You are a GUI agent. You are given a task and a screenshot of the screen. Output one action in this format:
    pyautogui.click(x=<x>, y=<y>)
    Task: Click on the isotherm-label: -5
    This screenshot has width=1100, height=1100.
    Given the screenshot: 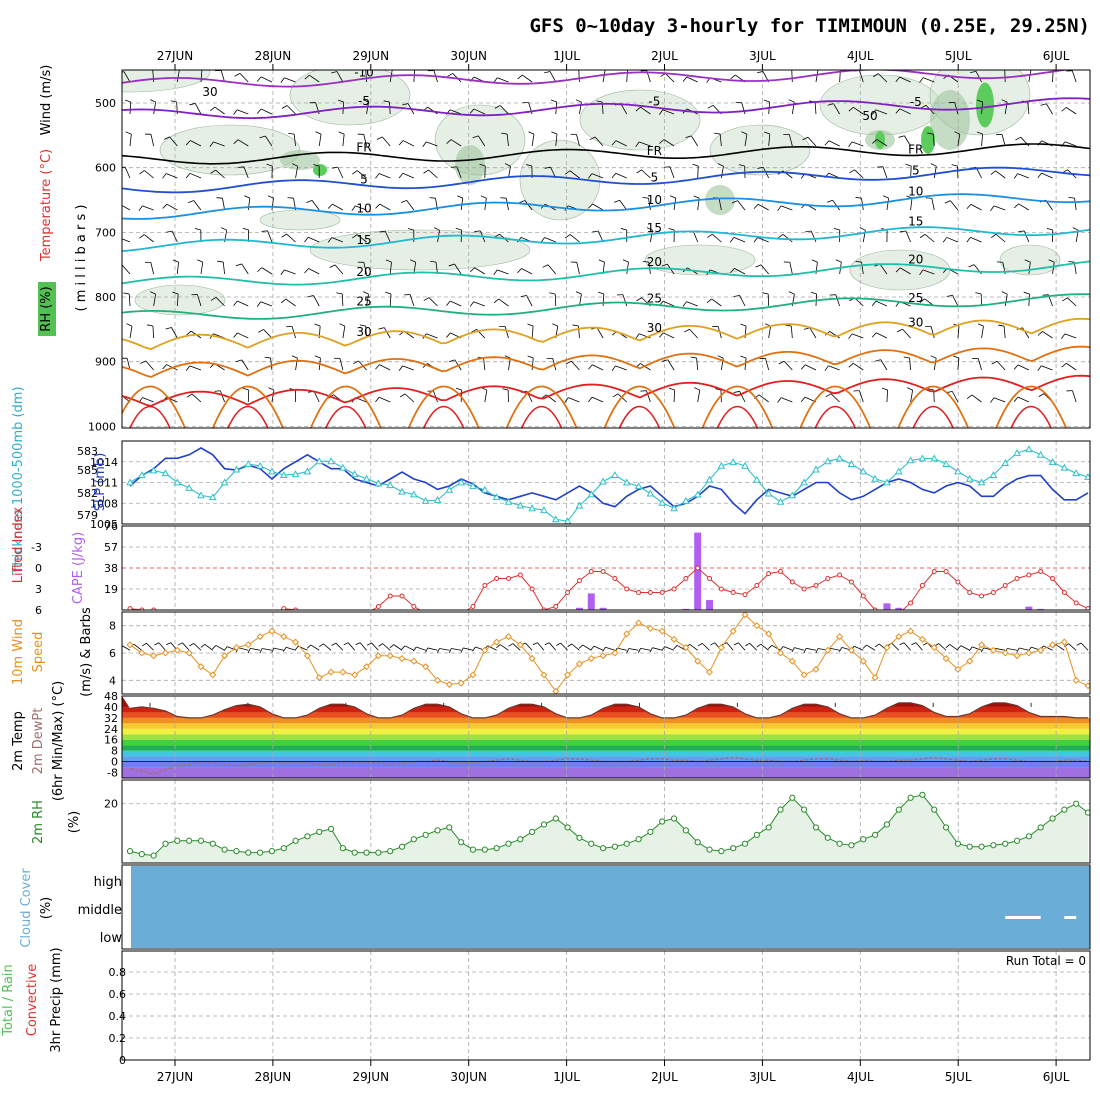 What is the action you would take?
    pyautogui.click(x=654, y=101)
    